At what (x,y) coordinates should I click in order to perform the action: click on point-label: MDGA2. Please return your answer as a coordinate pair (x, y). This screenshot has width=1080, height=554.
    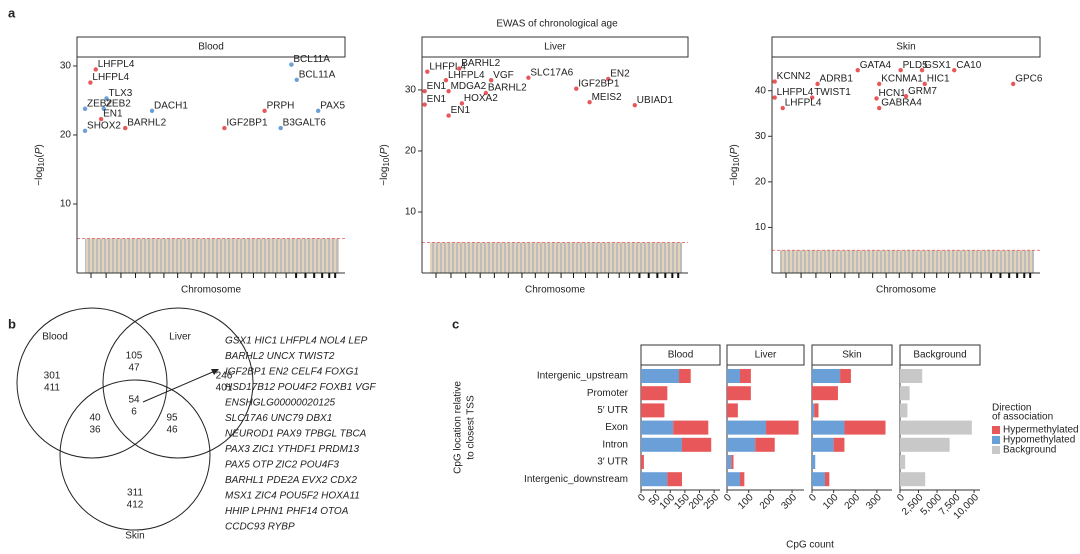
    Looking at the image, I should click on (469, 86).